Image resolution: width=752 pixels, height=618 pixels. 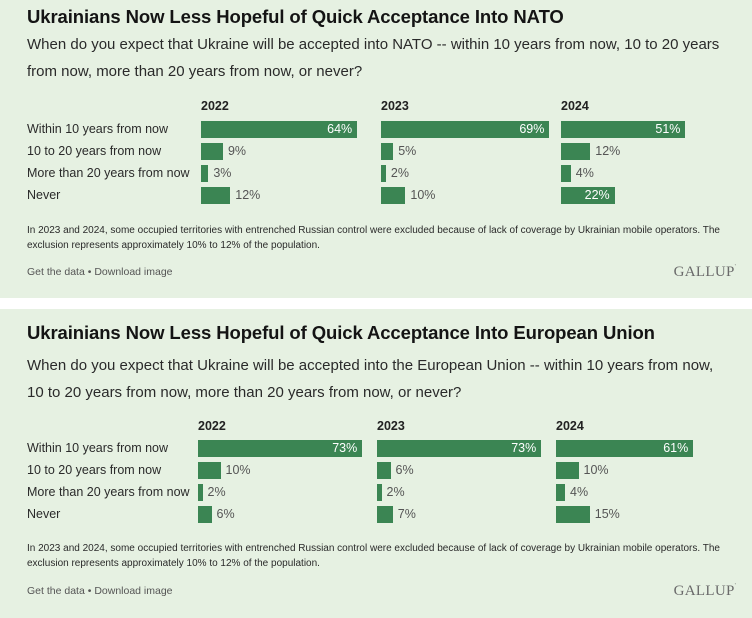 What do you see at coordinates (407, 151) in the screenshot?
I see `data-label: 5%` at bounding box center [407, 151].